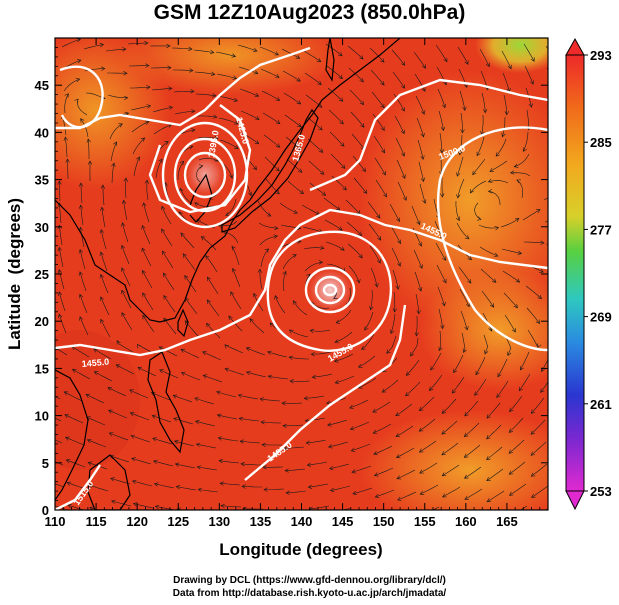  What do you see at coordinates (72, 435) in the screenshot?
I see `coast-indochina` at bounding box center [72, 435].